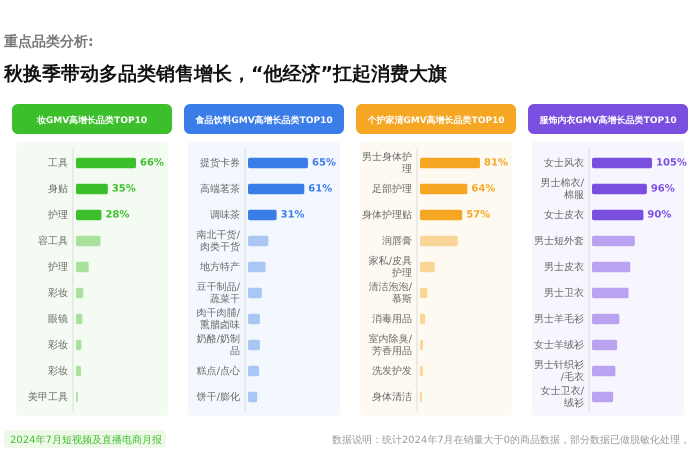 Image resolution: width=700 pixels, height=470 pixels. What do you see at coordinates (58, 318) in the screenshot?
I see `y-tick-label: 眼镜` at bounding box center [58, 318].